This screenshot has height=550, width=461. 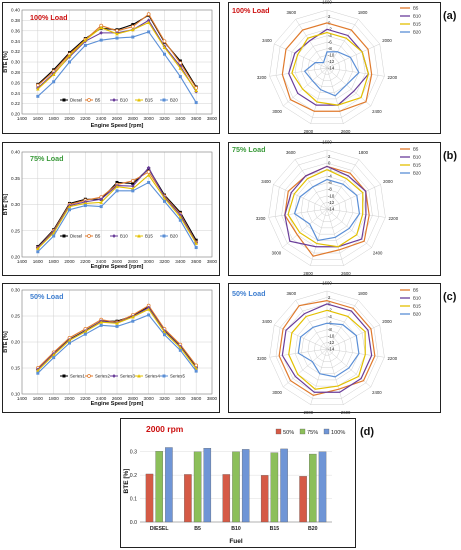 I want to click on x-tick-label: 2200, so click(x=85, y=398).